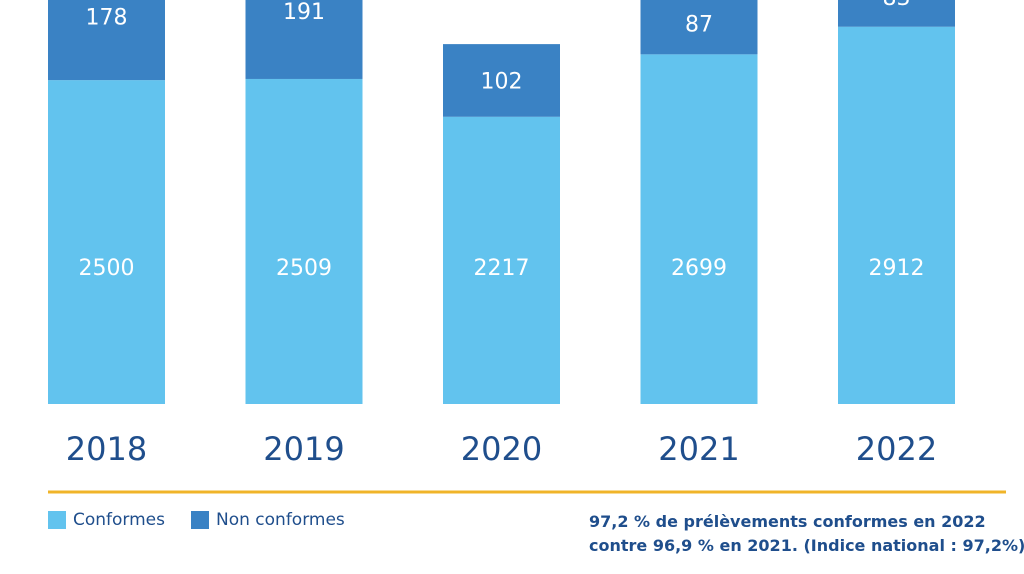 Image resolution: width=1024 pixels, height=574 pixels. What do you see at coordinates (106, 242) in the screenshot?
I see `bar-conformes-2018` at bounding box center [106, 242].